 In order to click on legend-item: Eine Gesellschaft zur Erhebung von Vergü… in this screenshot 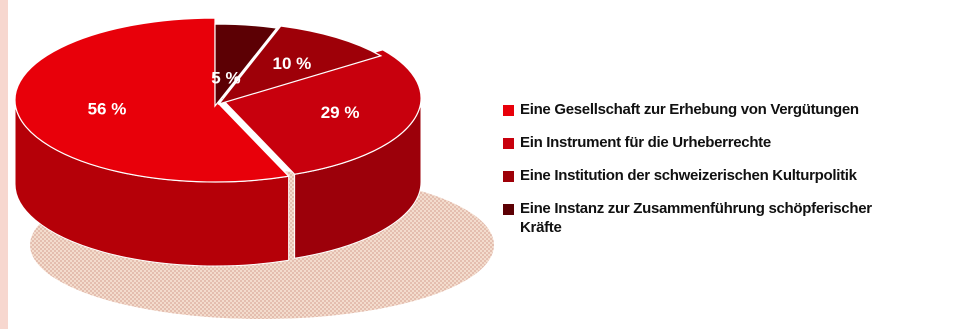, I will do `click(725, 109)`.